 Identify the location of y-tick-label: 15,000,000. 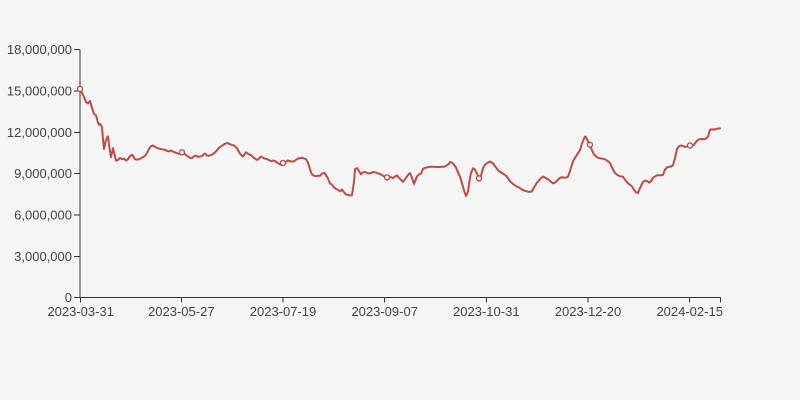
(39, 91).